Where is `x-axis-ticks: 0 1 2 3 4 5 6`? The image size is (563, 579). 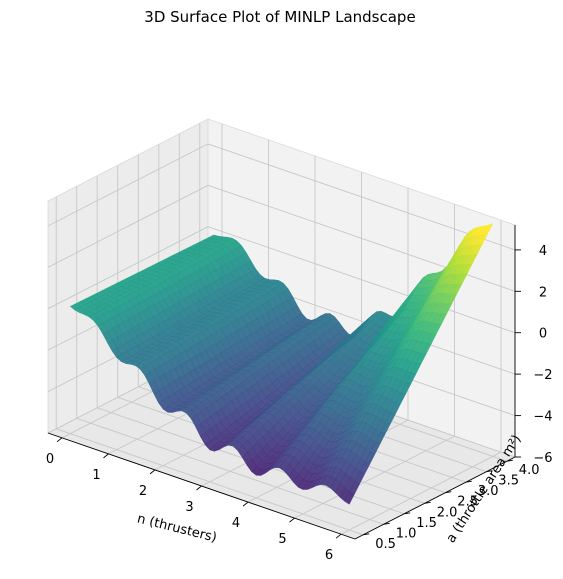 x-axis-ticks: 0 1 2 3 4 5 6 is located at coordinates (194, 500).